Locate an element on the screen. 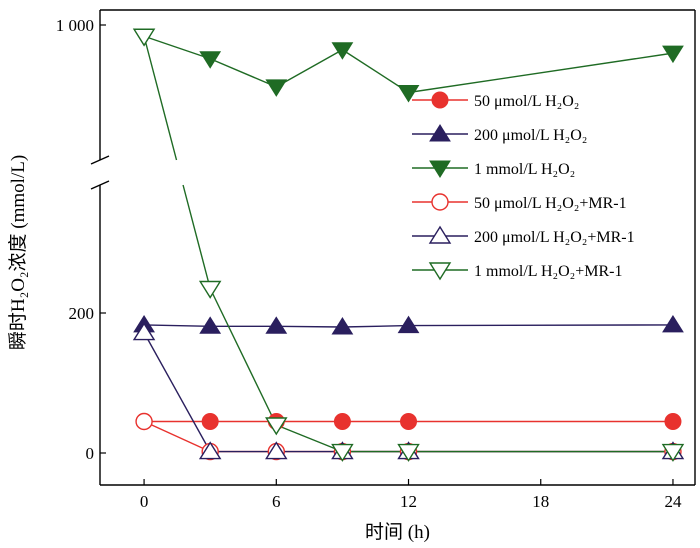 Image resolution: width=700 pixels, height=548 pixels. legend-label: 200 μmol/L H₂O₂ is located at coordinates (530, 135).